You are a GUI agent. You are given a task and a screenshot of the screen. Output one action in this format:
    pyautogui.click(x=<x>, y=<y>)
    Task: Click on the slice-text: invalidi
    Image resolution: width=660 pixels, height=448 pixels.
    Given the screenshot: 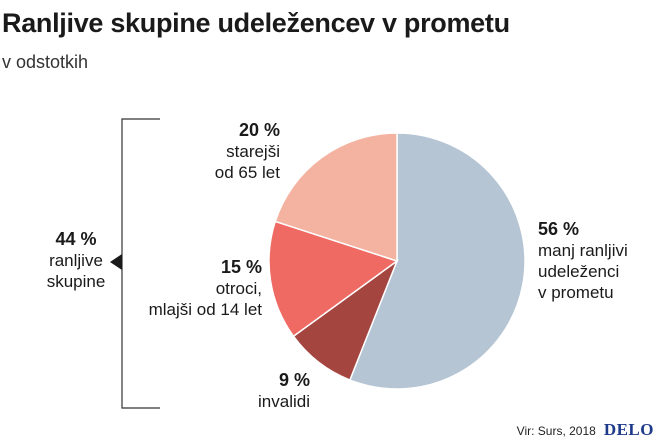 What is the action you would take?
    pyautogui.click(x=284, y=401)
    